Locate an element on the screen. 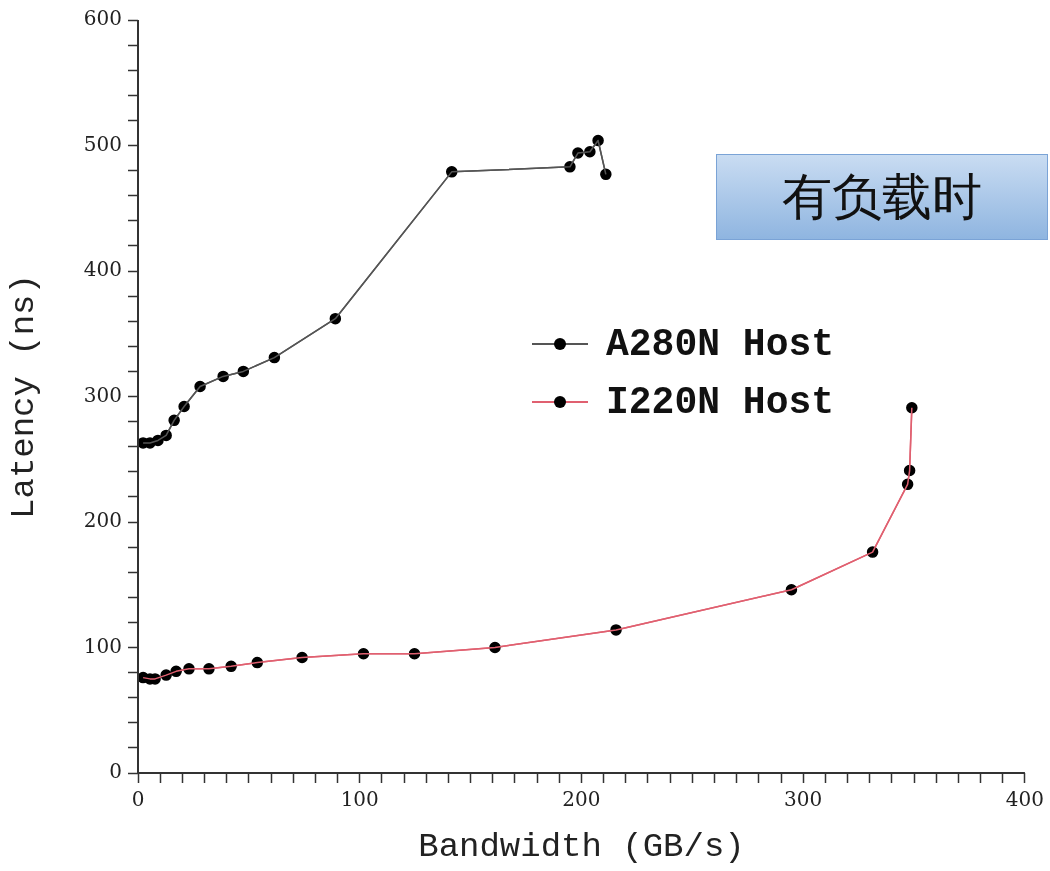  legend-label: A280N Host is located at coordinates (720, 344).